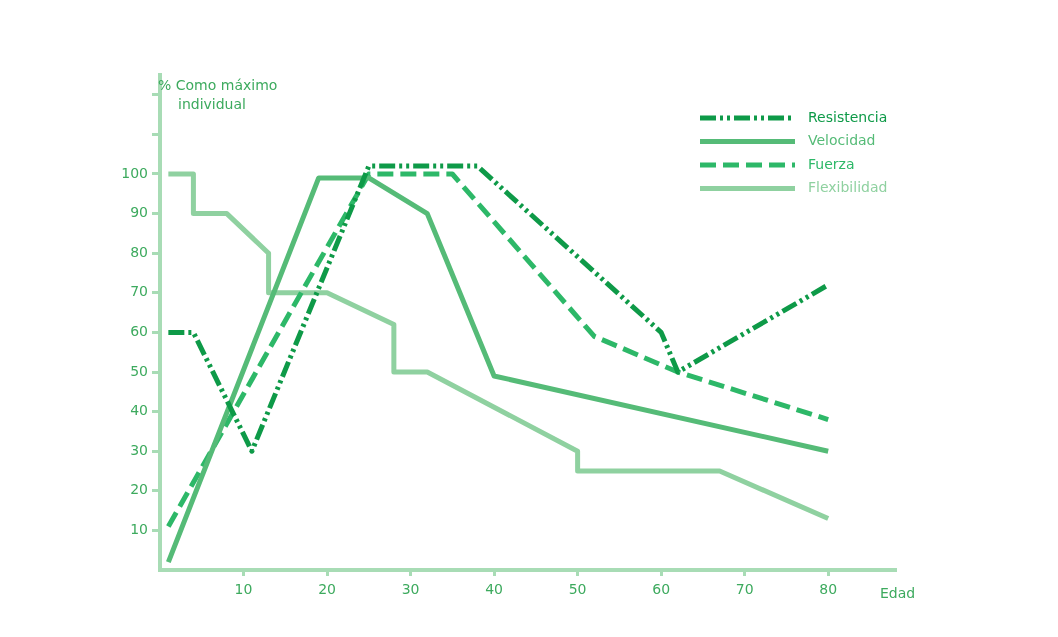 The width and height of the screenshot is (1058, 637). Describe the element at coordinates (218, 95) in the screenshot. I see `y-axis-title: % Como máximo individual` at that location.